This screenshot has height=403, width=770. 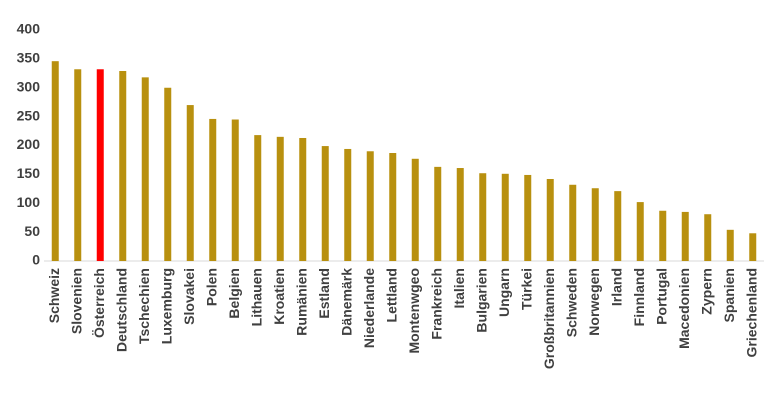 I want to click on y-tick-label: 150, so click(x=29, y=173).